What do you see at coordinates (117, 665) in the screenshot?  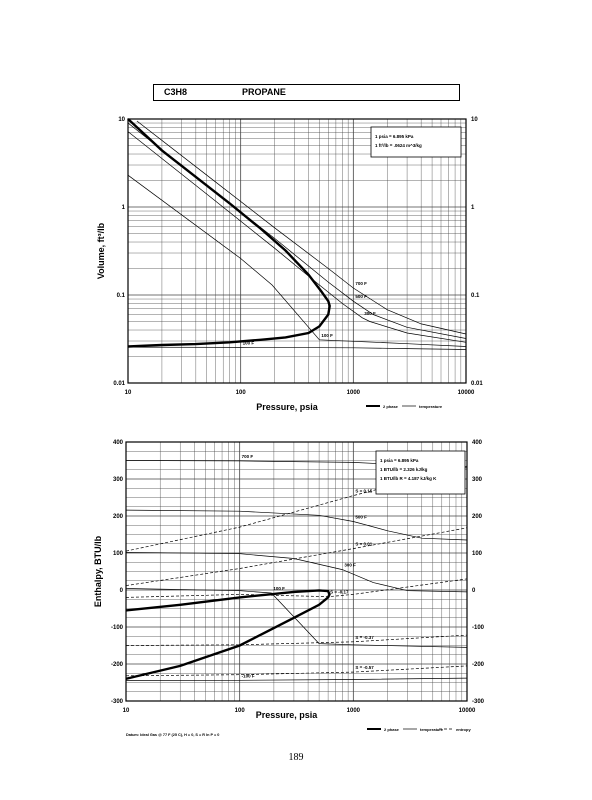 I see `chart2-y-tick-label-left: -200` at bounding box center [117, 665].